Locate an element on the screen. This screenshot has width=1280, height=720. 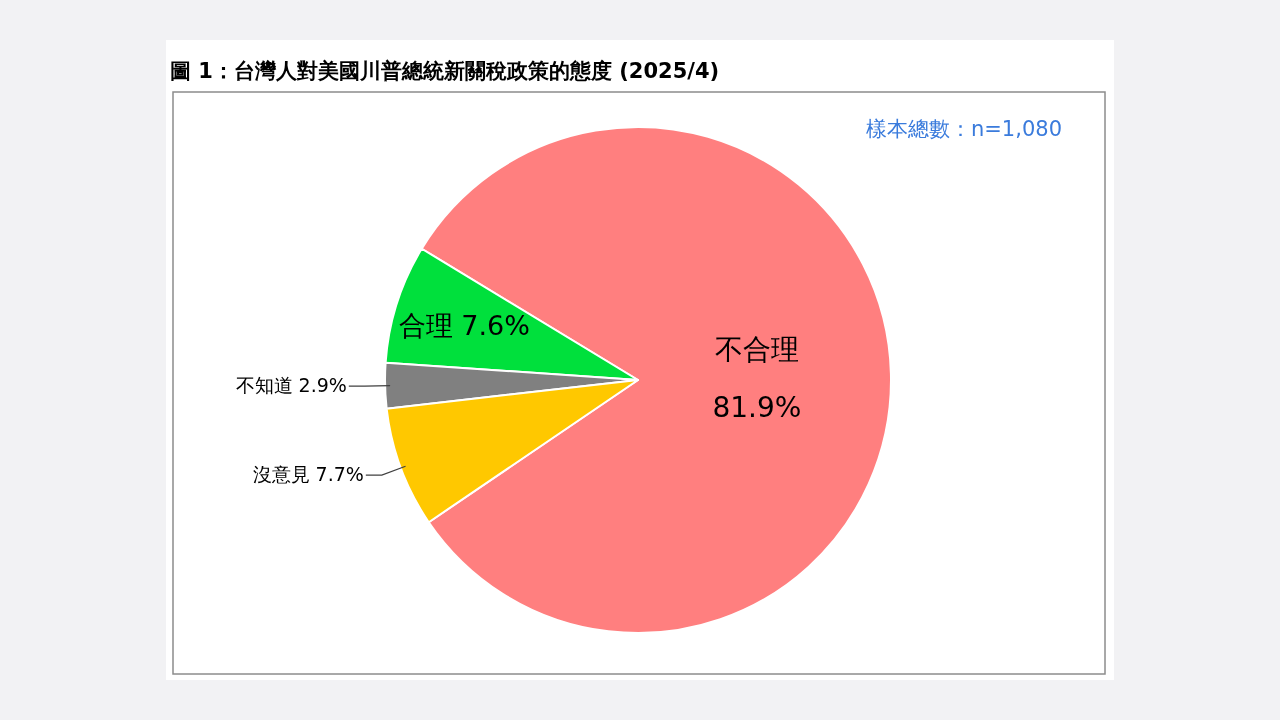
data-label: 81.9% is located at coordinates (757, 407).